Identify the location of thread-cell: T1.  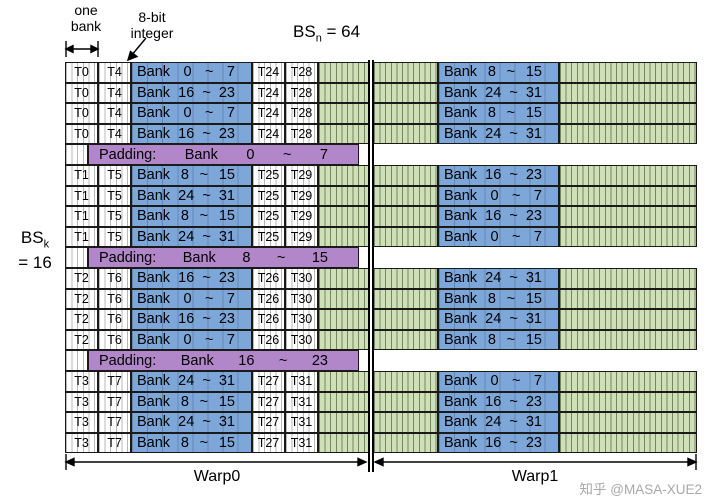
(81, 237).